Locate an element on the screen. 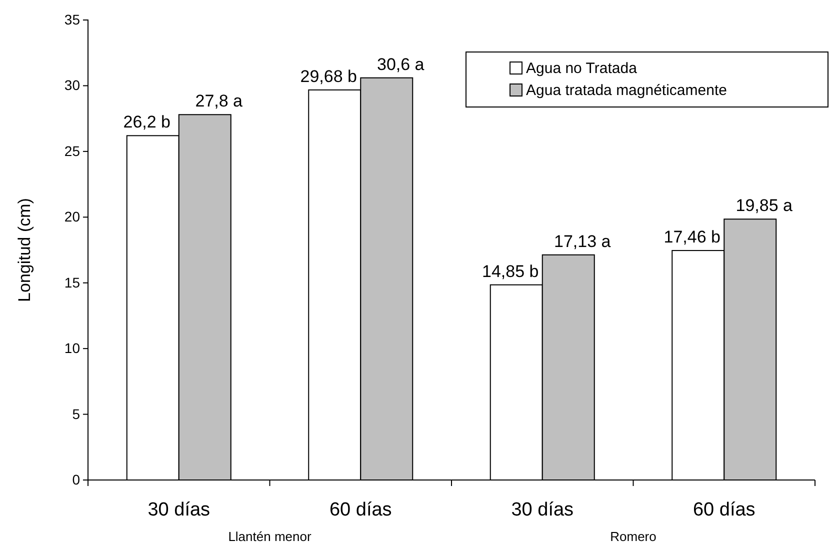 This screenshot has height=545, width=833. legend-label: Agua no Tratada is located at coordinates (582, 68).